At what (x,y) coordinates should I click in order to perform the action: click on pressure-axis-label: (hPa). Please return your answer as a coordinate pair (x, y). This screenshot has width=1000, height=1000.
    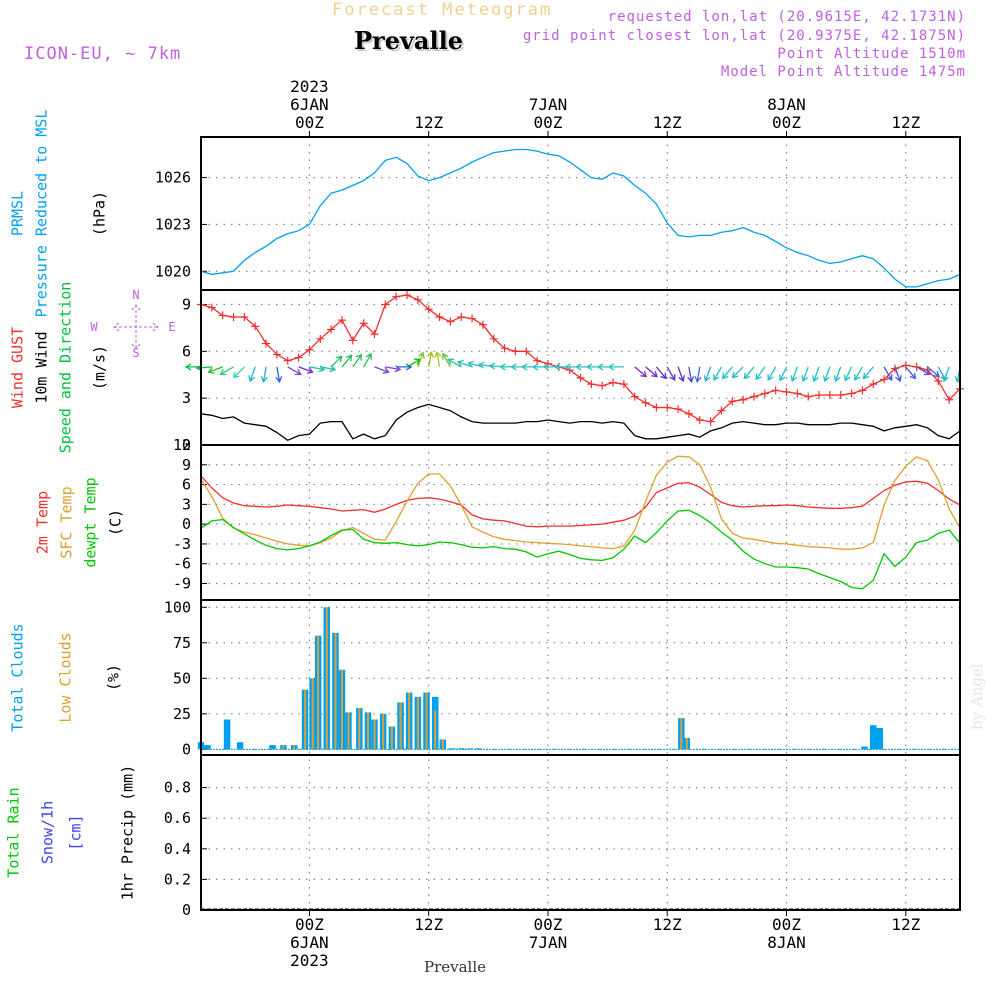
    Looking at the image, I should click on (100, 213).